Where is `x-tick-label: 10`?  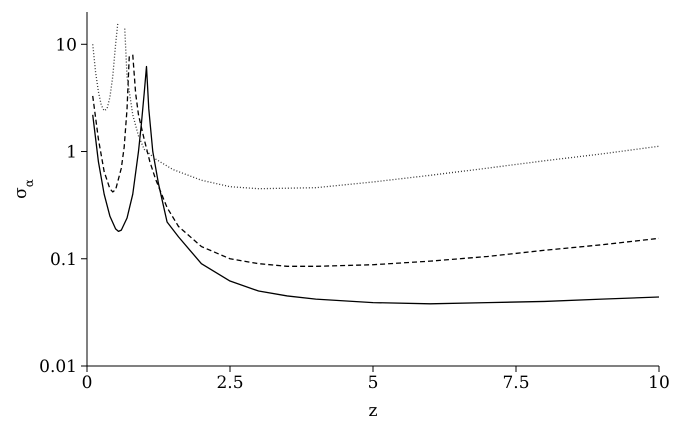
x-tick-label: 10 is located at coordinates (659, 383).